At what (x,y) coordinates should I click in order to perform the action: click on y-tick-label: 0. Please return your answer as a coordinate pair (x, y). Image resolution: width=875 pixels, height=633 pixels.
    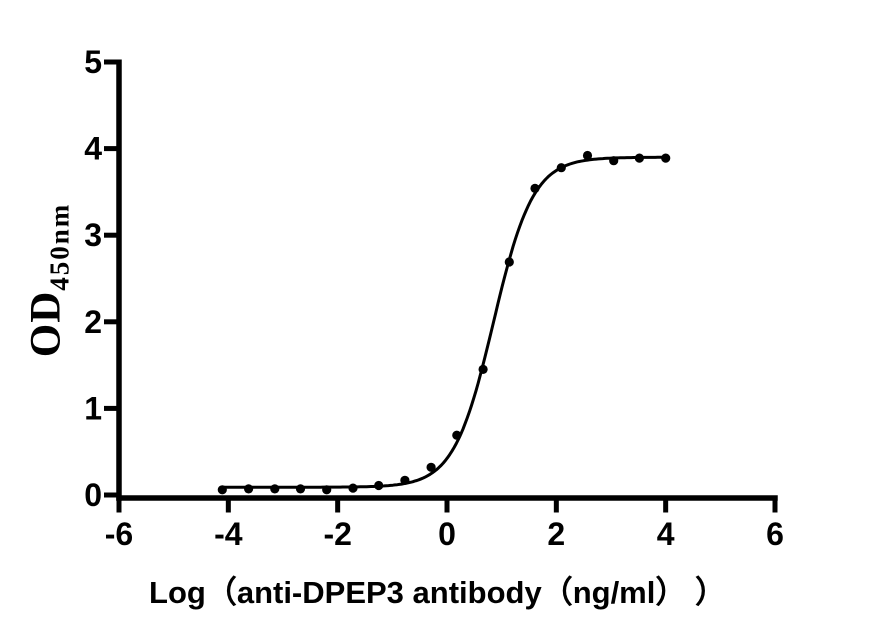
    Looking at the image, I should click on (93, 495).